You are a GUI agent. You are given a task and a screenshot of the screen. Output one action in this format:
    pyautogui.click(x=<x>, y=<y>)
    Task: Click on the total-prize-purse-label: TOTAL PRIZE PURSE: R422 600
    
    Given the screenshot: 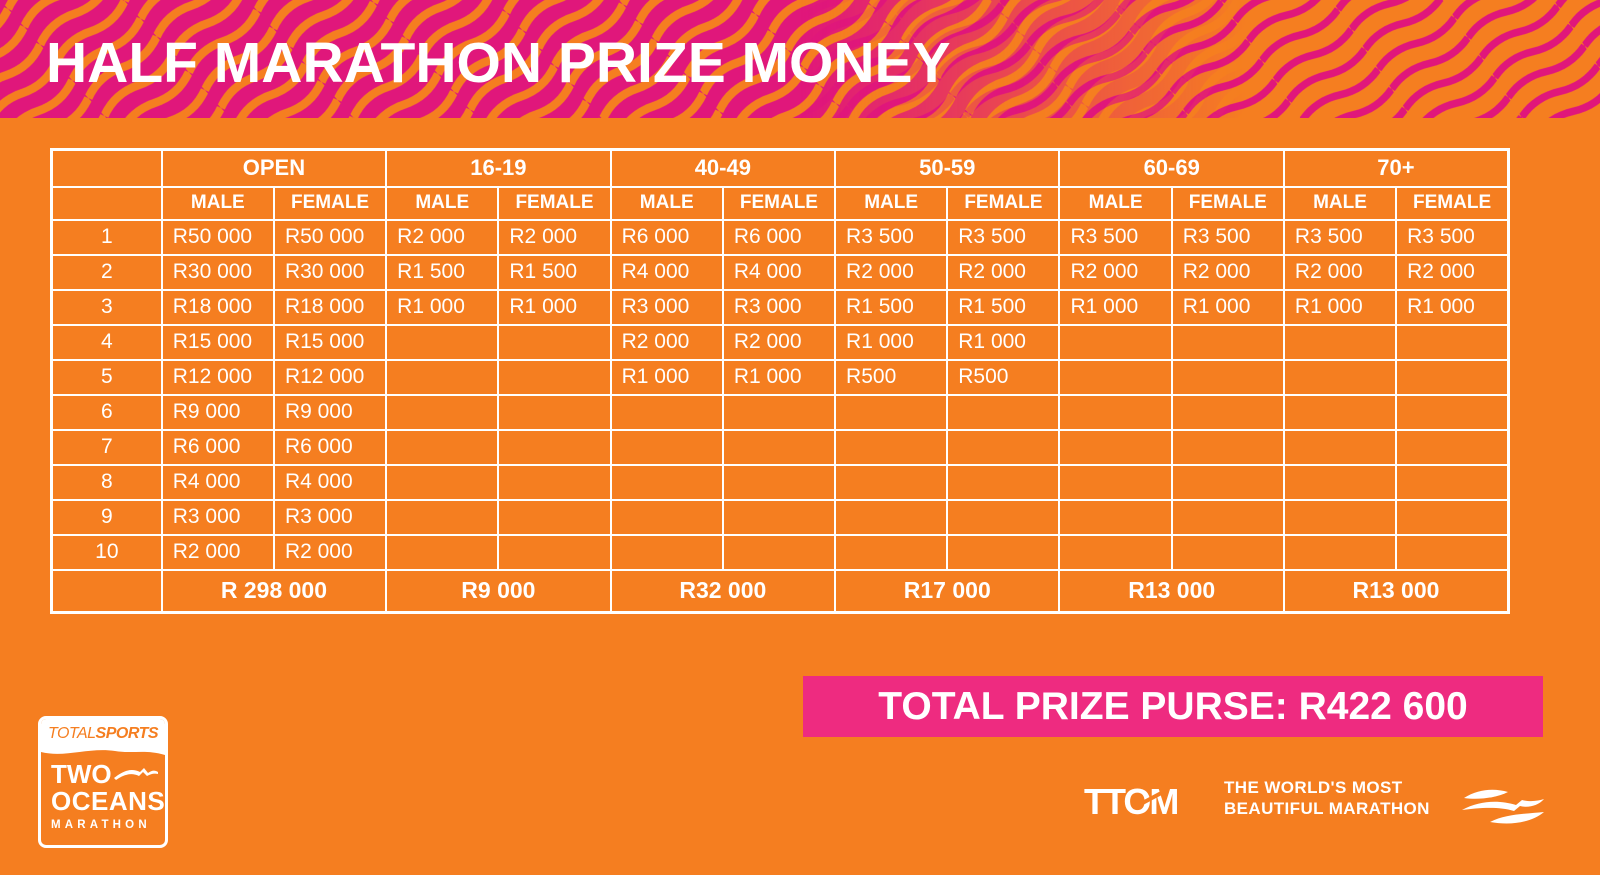 What is the action you would take?
    pyautogui.click(x=1173, y=706)
    